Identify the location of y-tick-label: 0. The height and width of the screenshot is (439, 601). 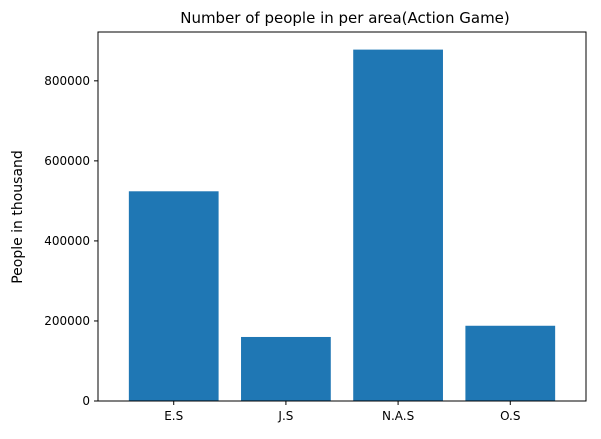
(86, 401).